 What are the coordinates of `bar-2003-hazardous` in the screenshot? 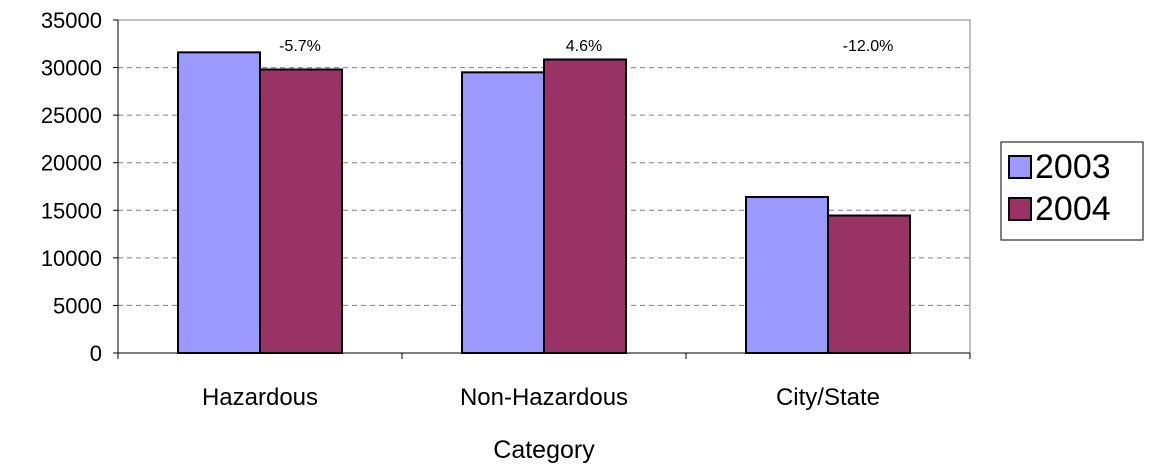 It's located at (219, 202).